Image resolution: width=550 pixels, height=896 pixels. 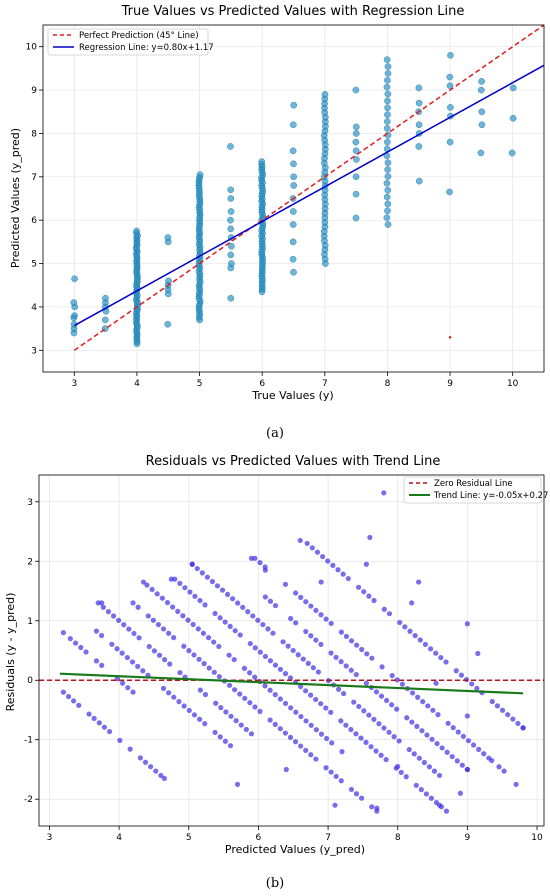 What do you see at coordinates (34, 351) in the screenshot?
I see `chart-a-ytick-label: 3` at bounding box center [34, 351].